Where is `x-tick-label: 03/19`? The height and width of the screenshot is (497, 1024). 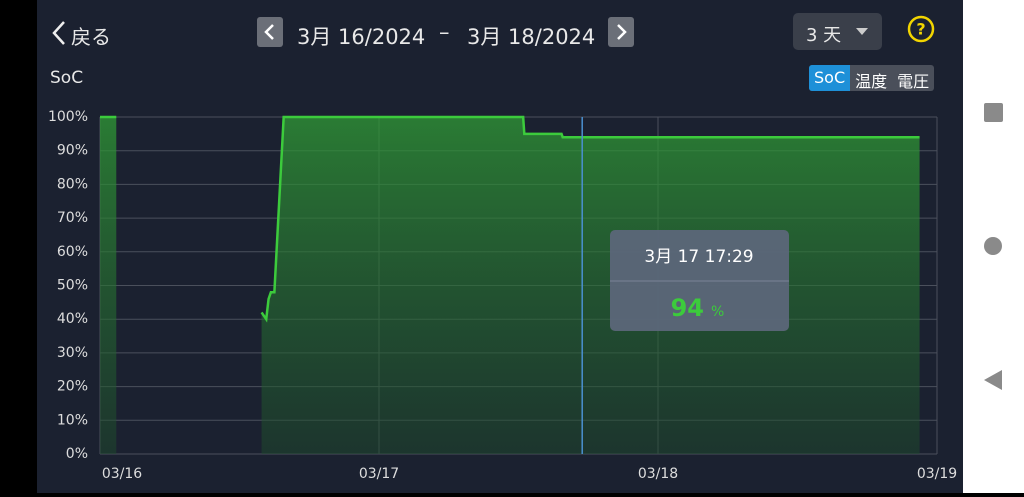 x-tick-label: 03/19 is located at coordinates (937, 474).